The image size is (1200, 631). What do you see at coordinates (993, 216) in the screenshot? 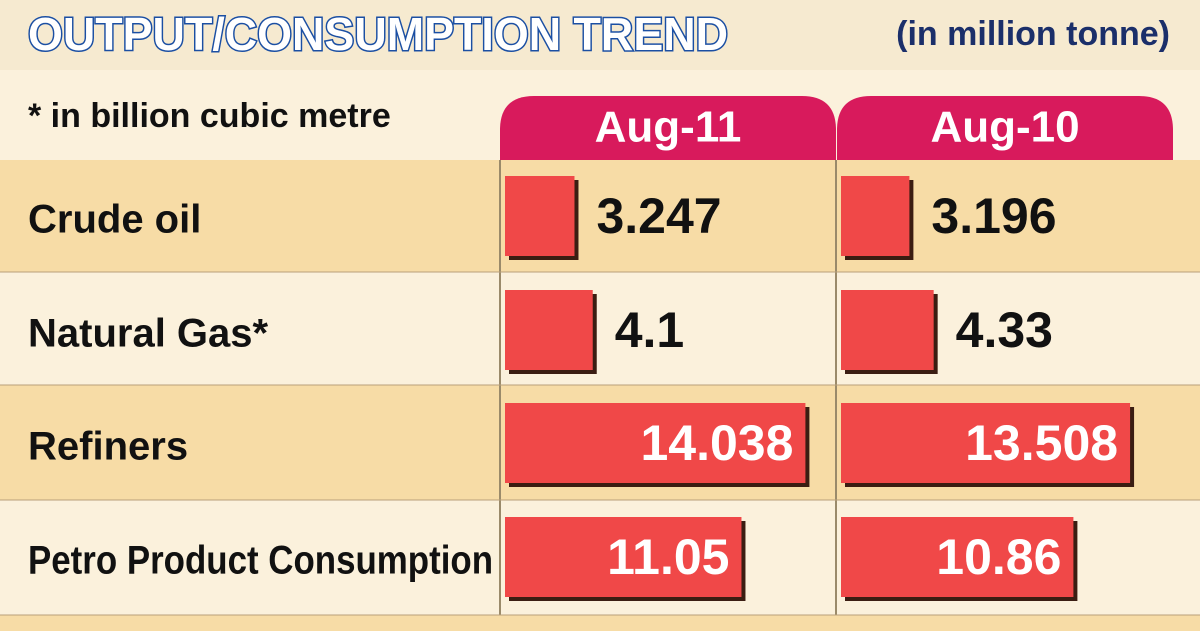
I see `value-label: 3.196` at bounding box center [993, 216].